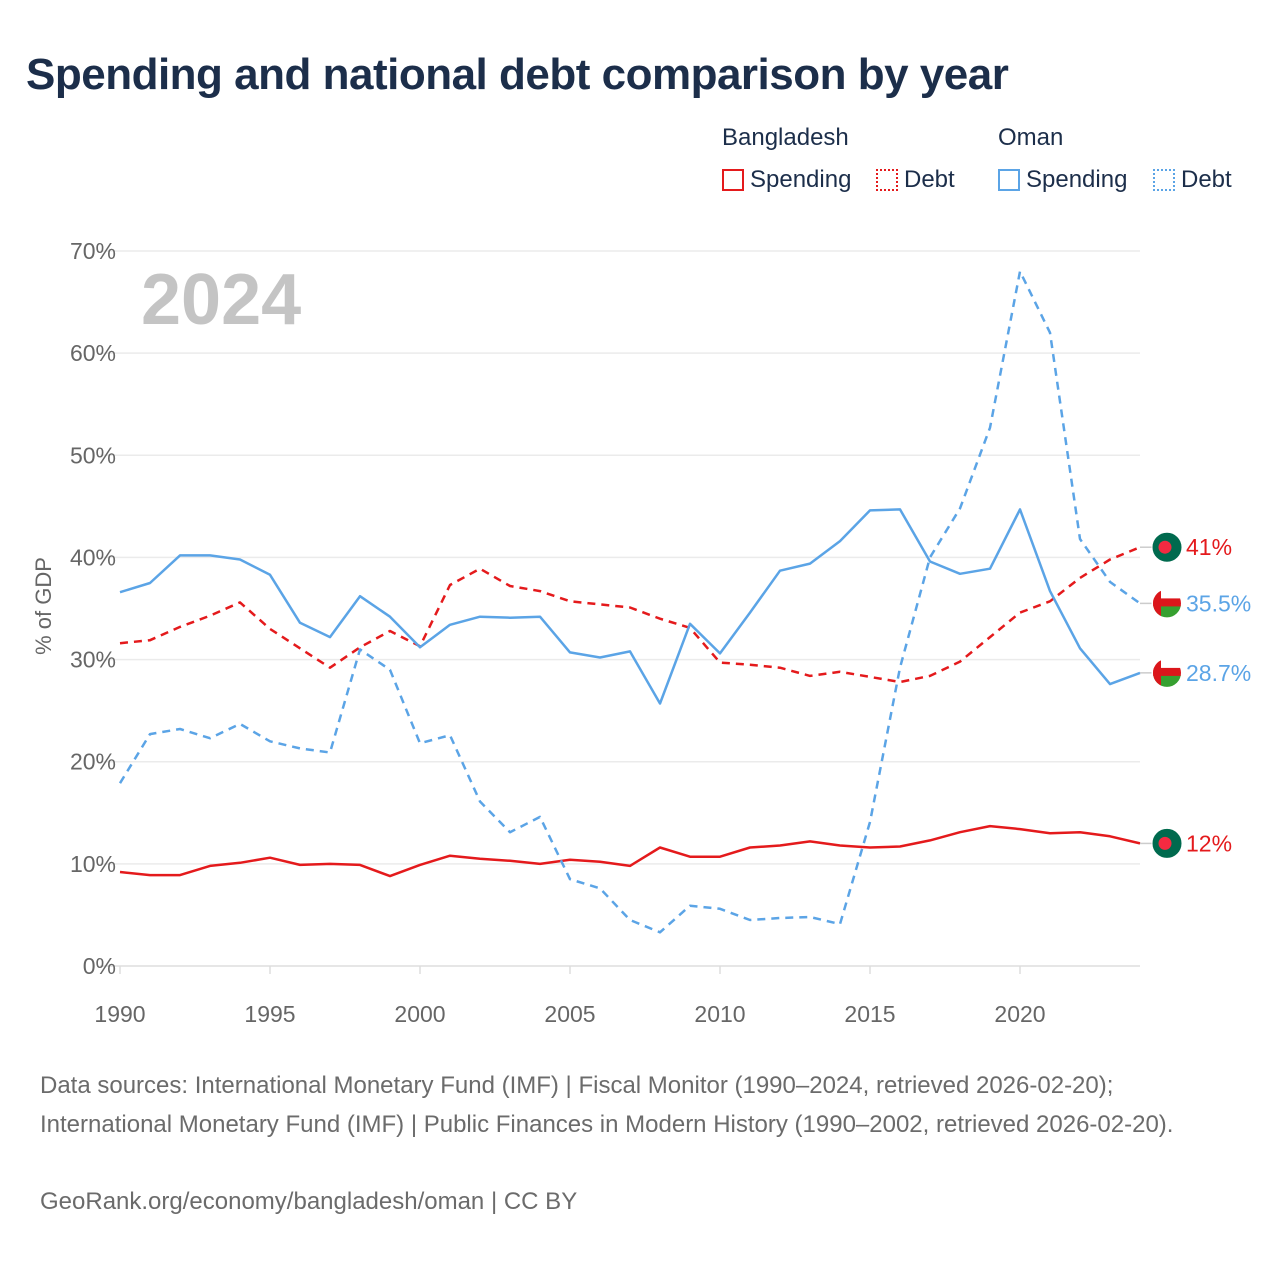  What do you see at coordinates (630, 851) in the screenshot?
I see `series-line-bangladesh-spending` at bounding box center [630, 851].